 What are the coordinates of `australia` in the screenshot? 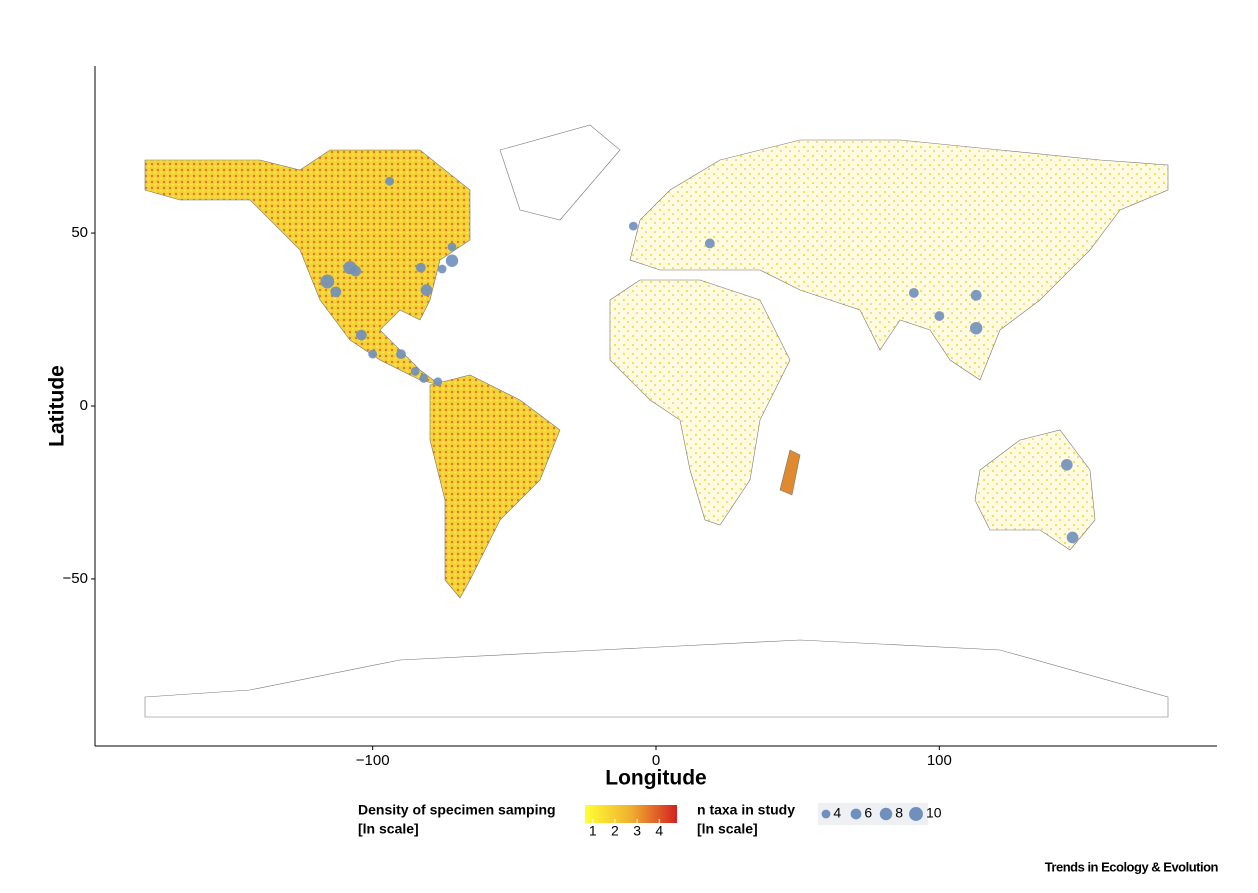 It's located at (1035, 490).